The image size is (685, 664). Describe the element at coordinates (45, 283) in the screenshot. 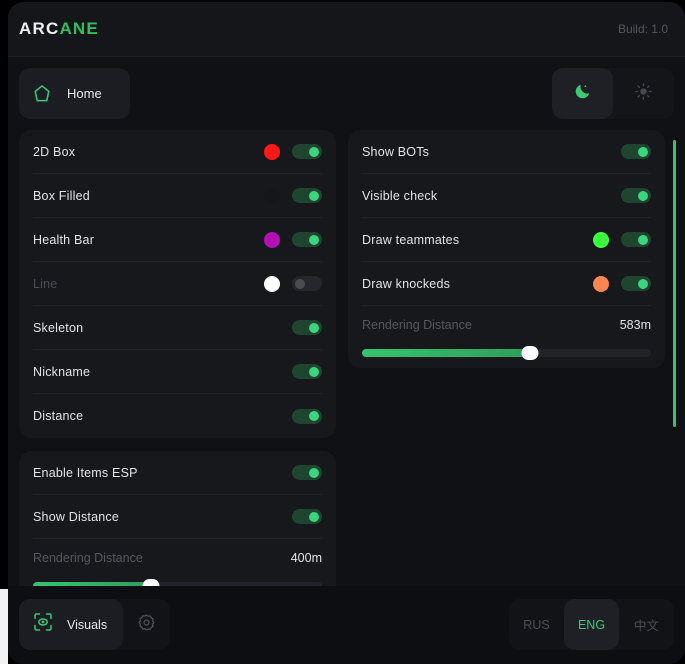

I see `row-label: Line` at that location.